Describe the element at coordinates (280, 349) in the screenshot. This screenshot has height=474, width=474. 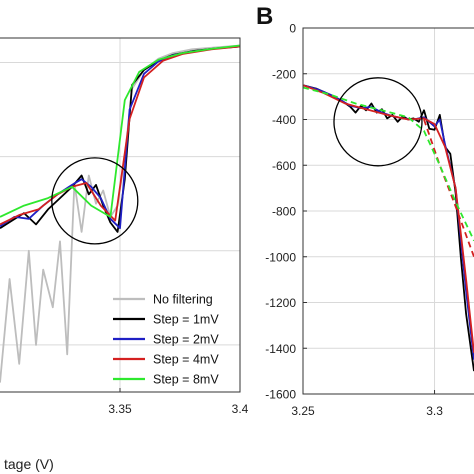
I see `panel-b-y-tick-label: -1400` at that location.